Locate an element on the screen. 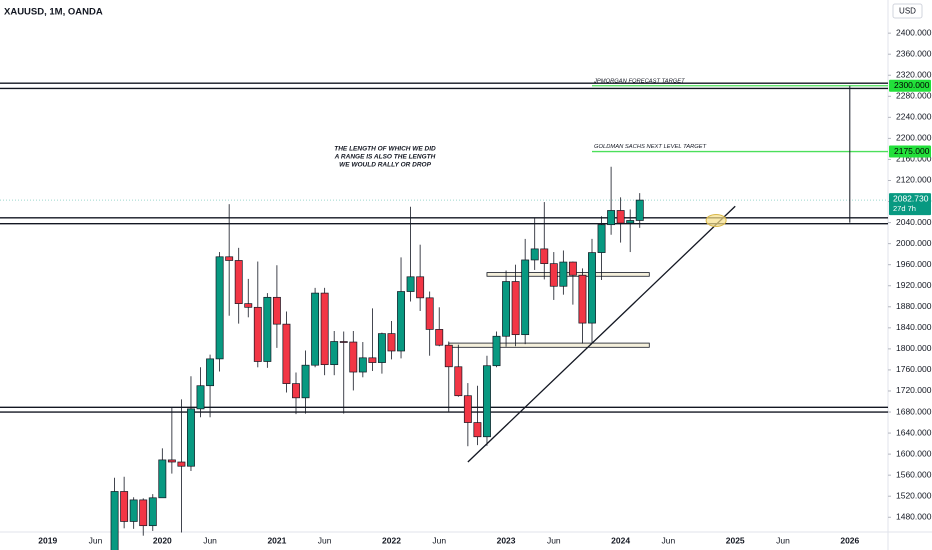 The image size is (932, 550). y-tick-label: 1720.000 is located at coordinates (914, 390).